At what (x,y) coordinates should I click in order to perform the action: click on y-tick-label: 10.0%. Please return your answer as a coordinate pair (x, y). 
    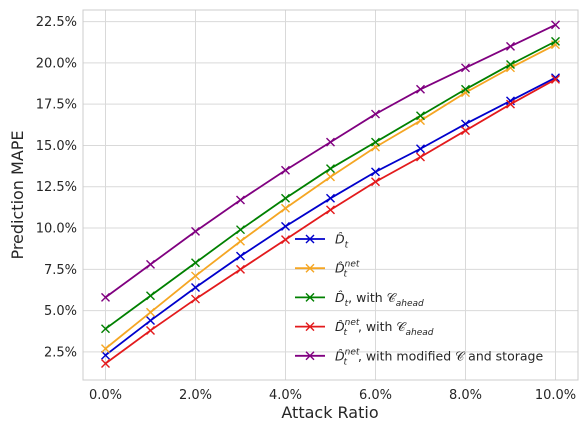
    Looking at the image, I should click on (56, 229).